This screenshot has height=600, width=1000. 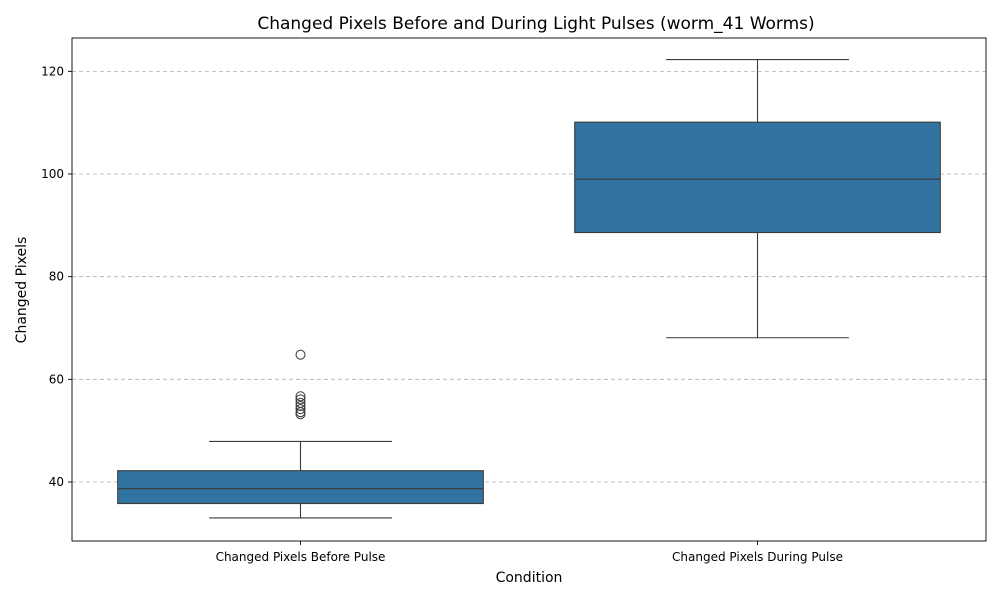 I want to click on x-axis-label: Condition, so click(x=529, y=578).